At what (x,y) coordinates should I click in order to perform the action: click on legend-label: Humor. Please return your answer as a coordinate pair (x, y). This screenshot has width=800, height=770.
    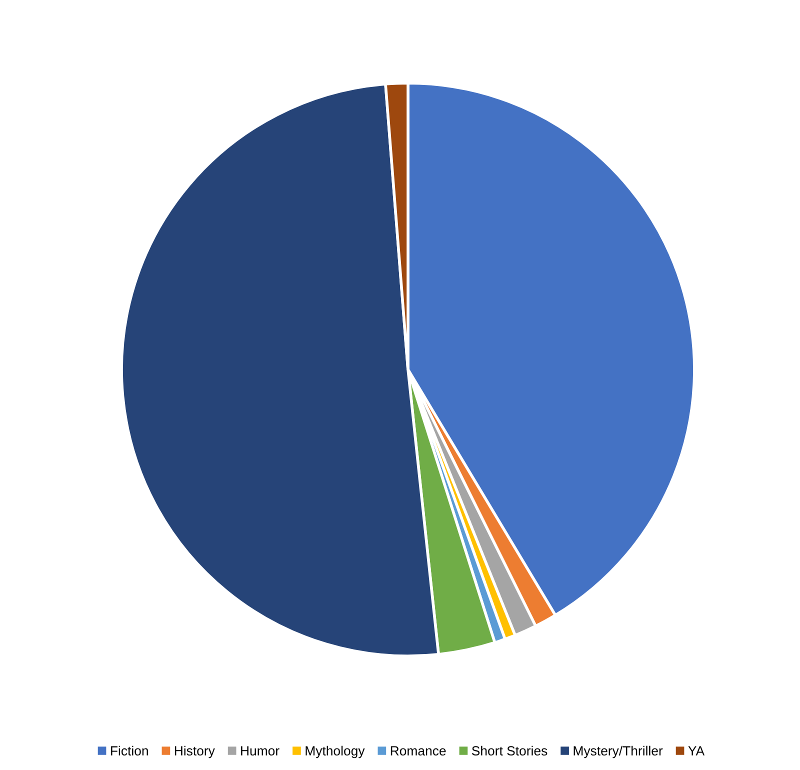
    Looking at the image, I should click on (260, 751).